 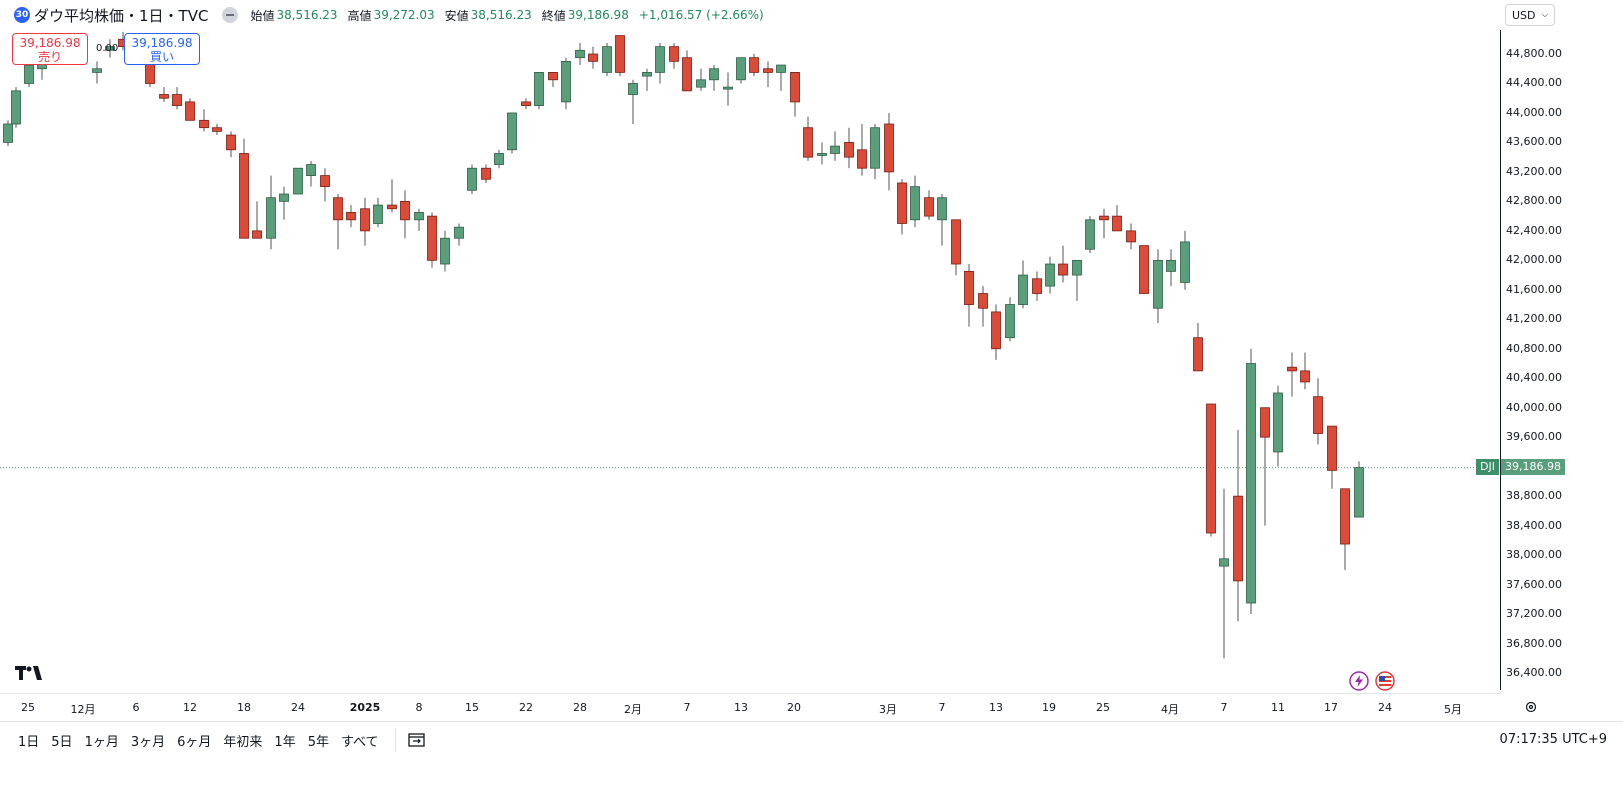 What do you see at coordinates (1534, 230) in the screenshot?
I see `price-tick-label: 42,400.00` at bounding box center [1534, 230].